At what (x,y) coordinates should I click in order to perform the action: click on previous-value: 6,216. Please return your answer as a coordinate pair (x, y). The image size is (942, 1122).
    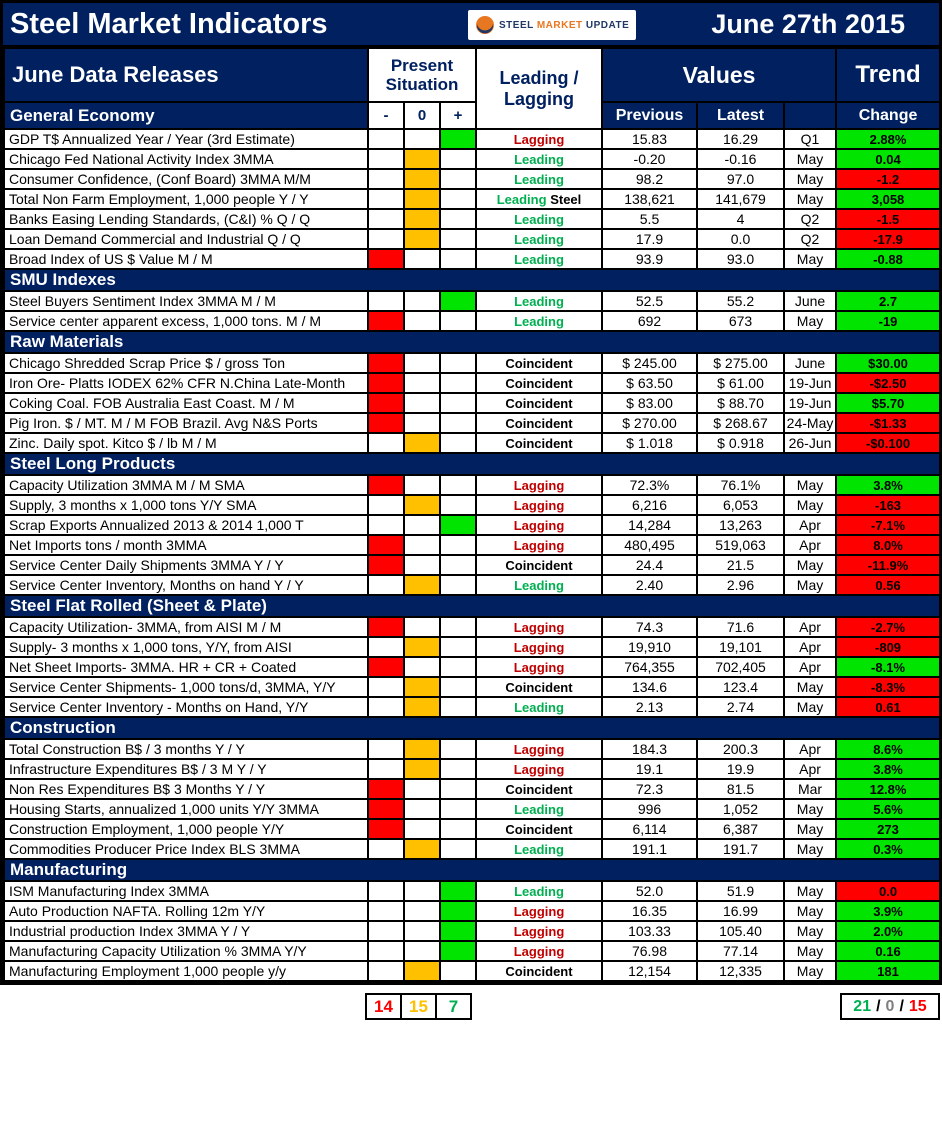
    Looking at the image, I should click on (649, 505).